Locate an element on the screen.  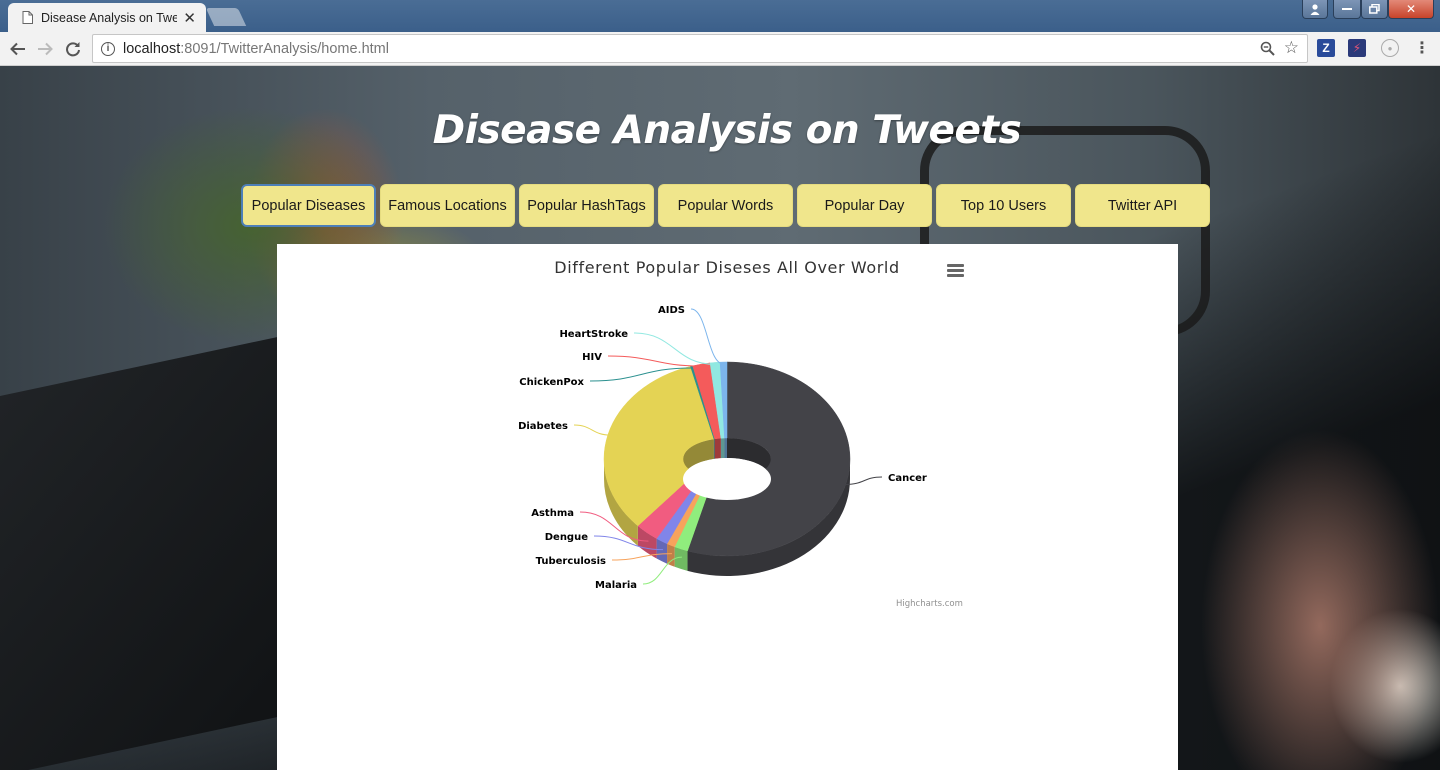
label-tuberculosis: Tuberculosis is located at coordinates (571, 561).